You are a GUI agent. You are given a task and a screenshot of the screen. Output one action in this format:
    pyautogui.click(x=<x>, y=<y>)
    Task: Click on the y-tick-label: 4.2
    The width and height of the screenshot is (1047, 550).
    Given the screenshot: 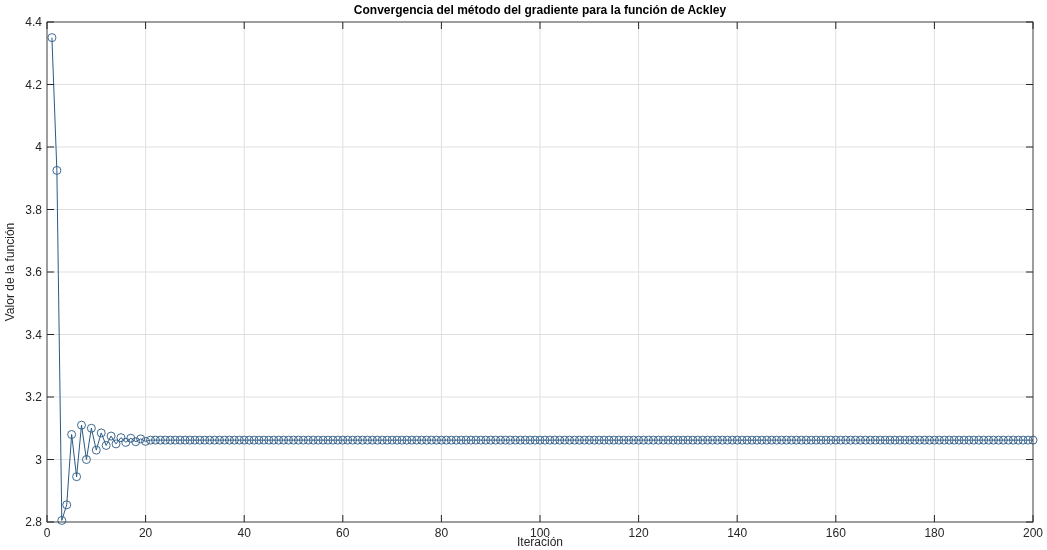 What is the action you would take?
    pyautogui.click(x=34, y=84)
    